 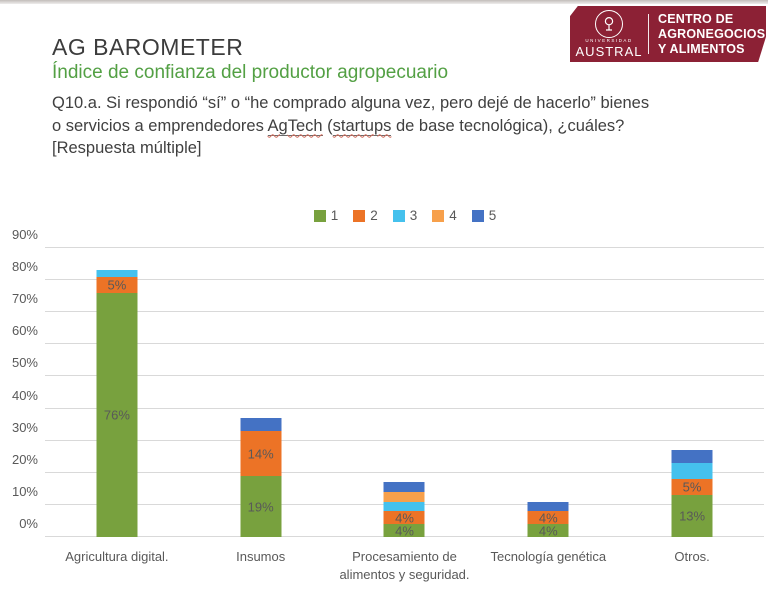 What do you see at coordinates (404, 565) in the screenshot?
I see `category-label-2: Procesamiento de alimentos y seguridad.` at bounding box center [404, 565].